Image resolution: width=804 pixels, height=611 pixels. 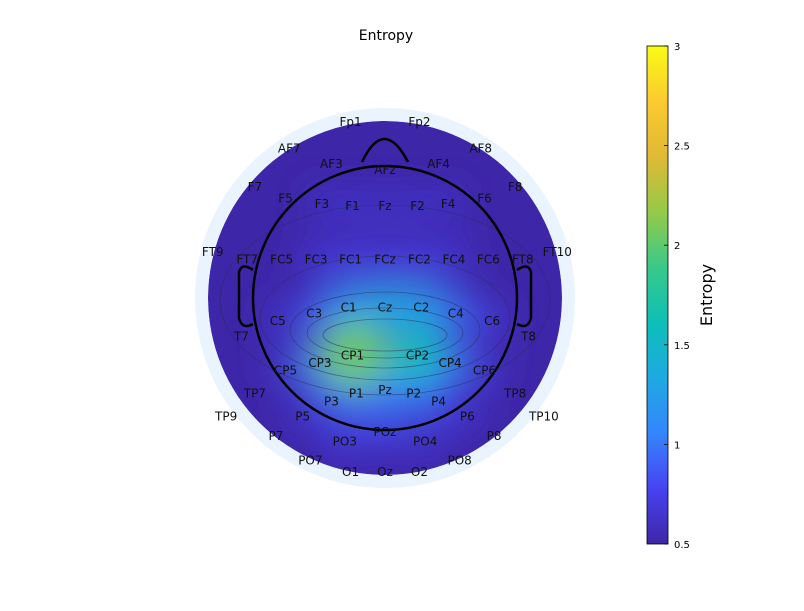 I want to click on topomap-value-fc3, so click(x=316, y=259).